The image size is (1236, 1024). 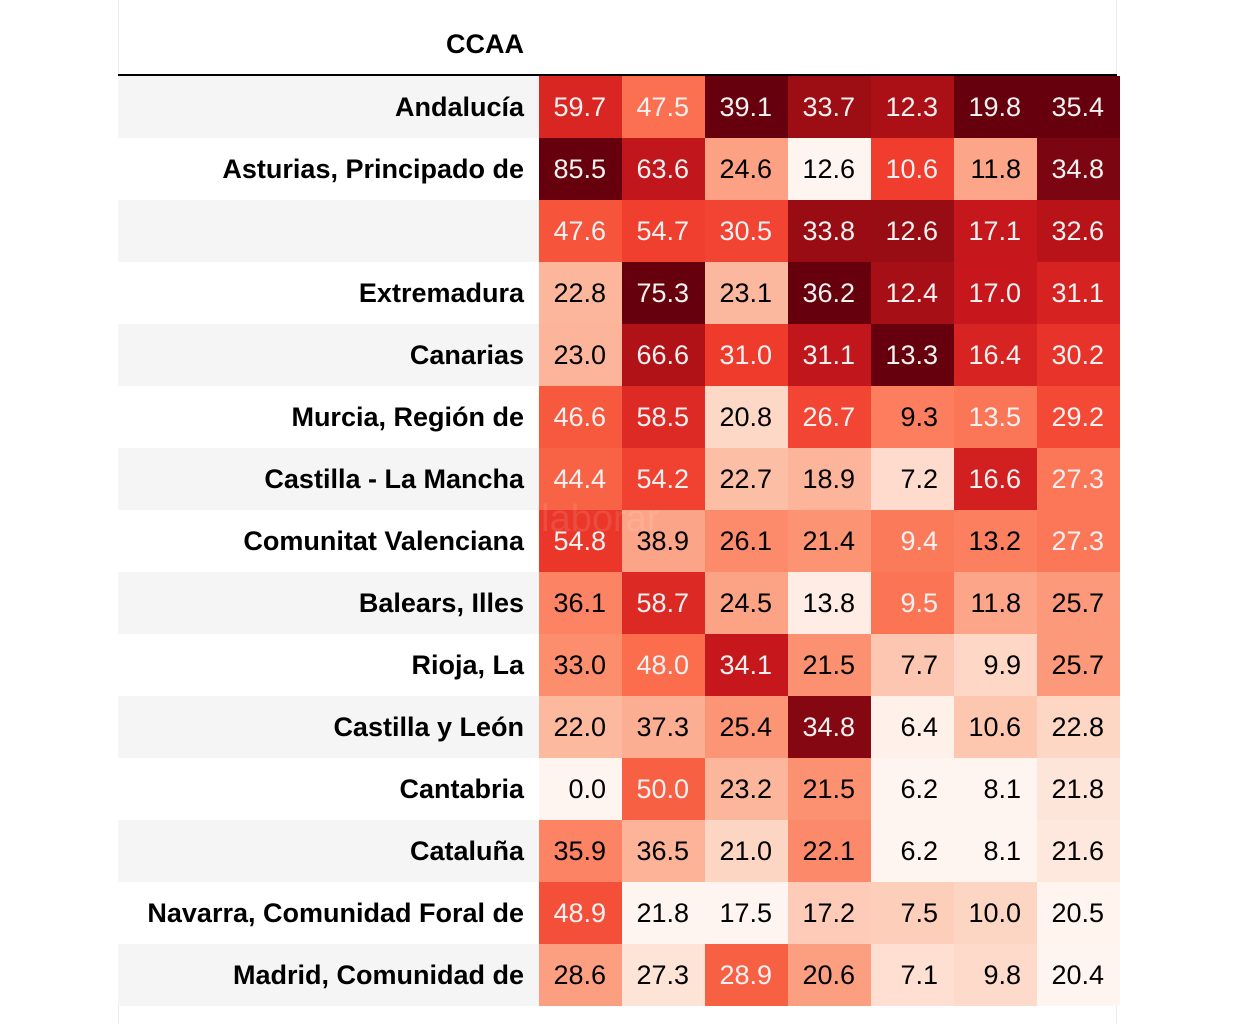 What do you see at coordinates (746, 355) in the screenshot?
I see `heatmap-cell: 31.0` at bounding box center [746, 355].